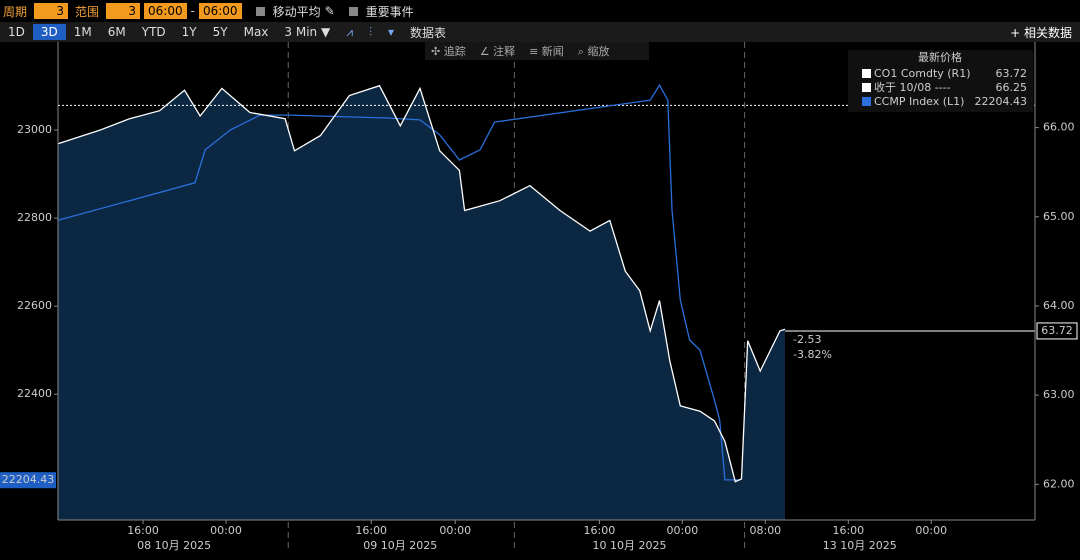 The width and height of the screenshot is (1080, 560). I want to click on tool-icon: ∠, so click(486, 51).